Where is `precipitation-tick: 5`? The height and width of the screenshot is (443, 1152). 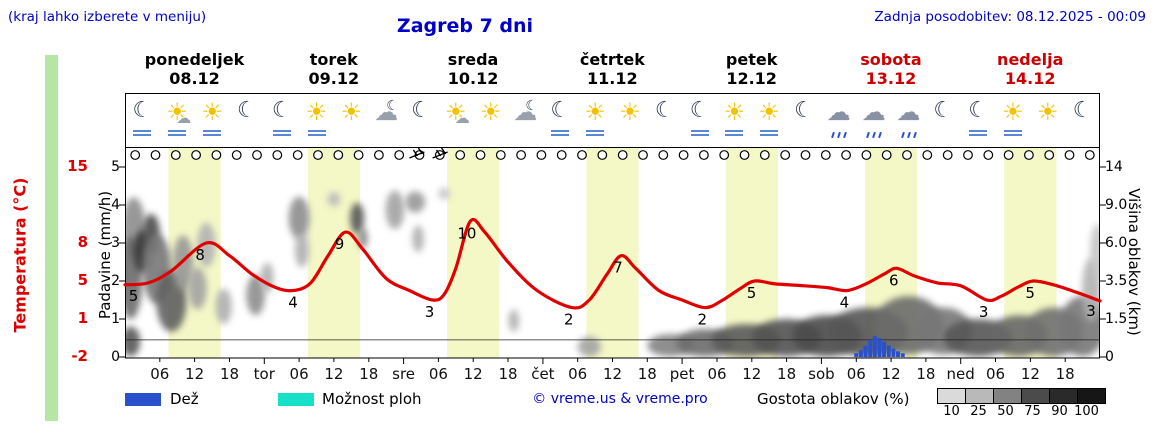 precipitation-tick: 5 is located at coordinates (115, 167).